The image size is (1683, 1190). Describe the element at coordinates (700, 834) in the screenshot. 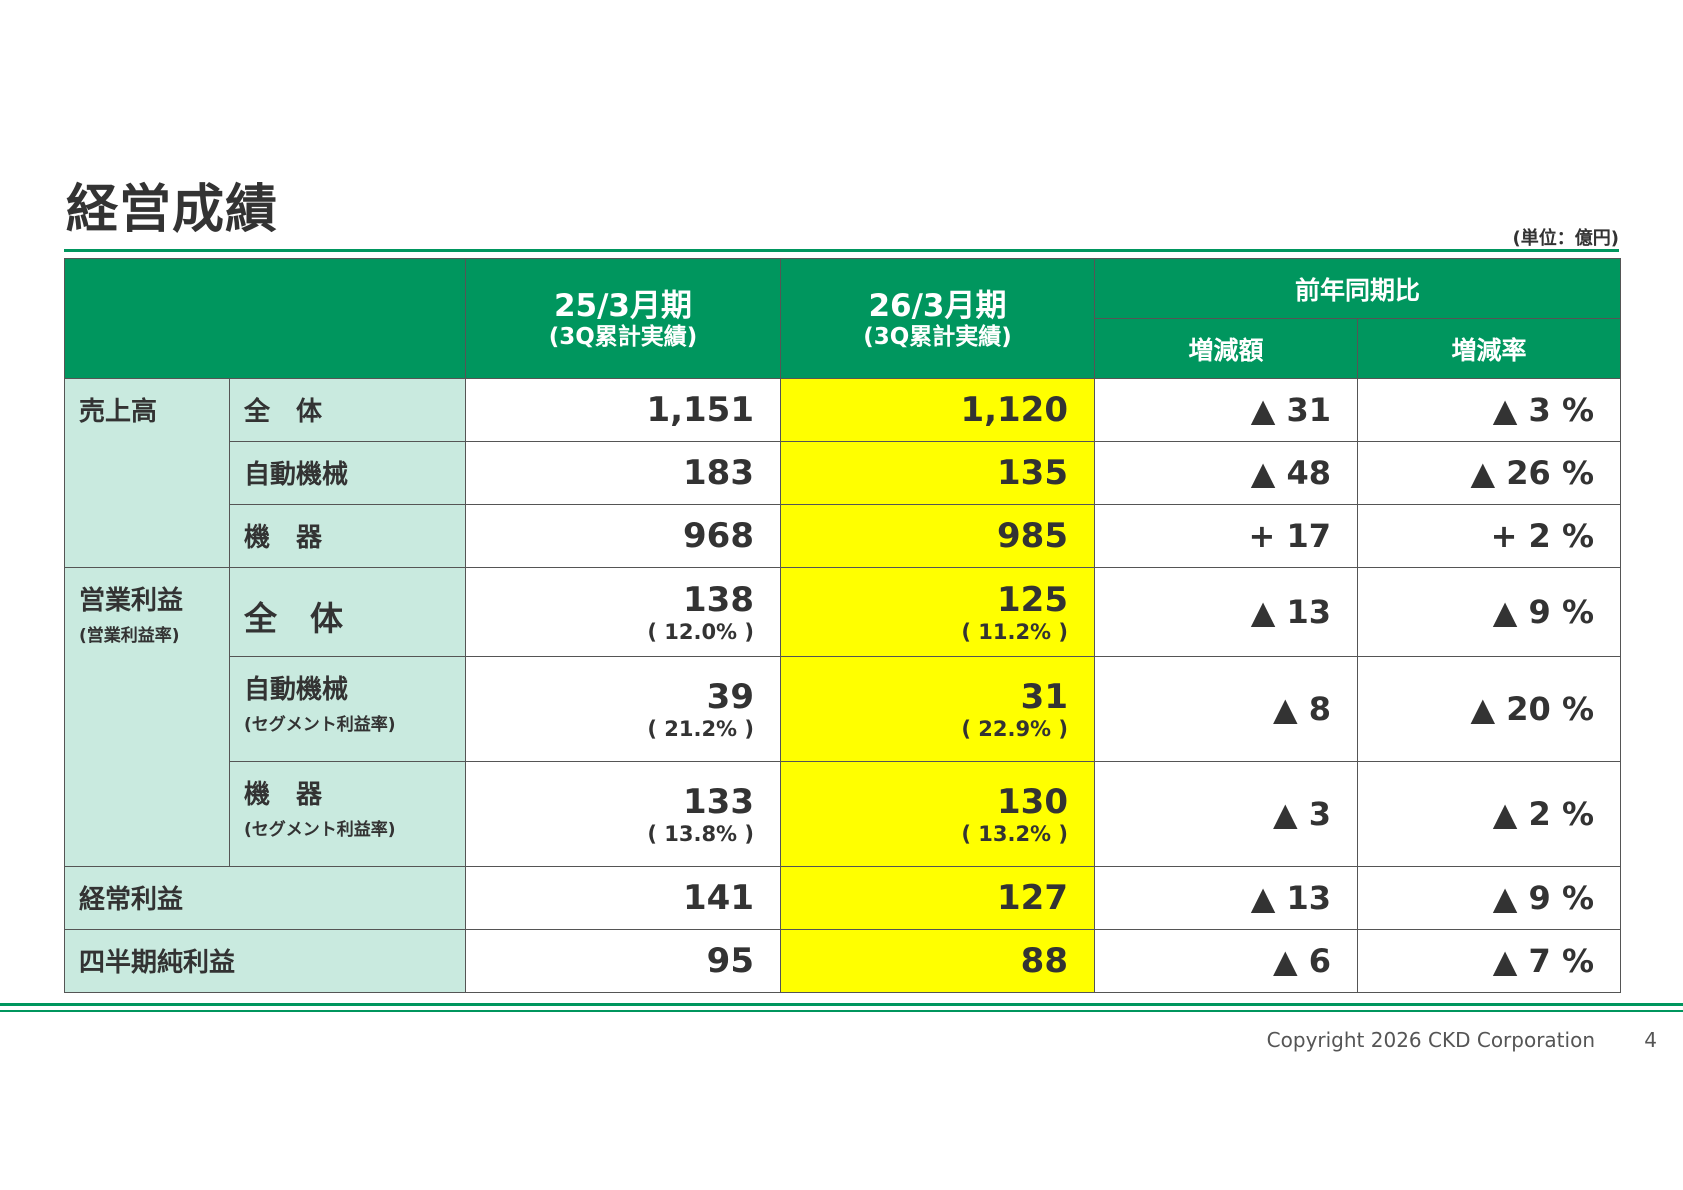

I see `margin: ( 13.8% )` at that location.